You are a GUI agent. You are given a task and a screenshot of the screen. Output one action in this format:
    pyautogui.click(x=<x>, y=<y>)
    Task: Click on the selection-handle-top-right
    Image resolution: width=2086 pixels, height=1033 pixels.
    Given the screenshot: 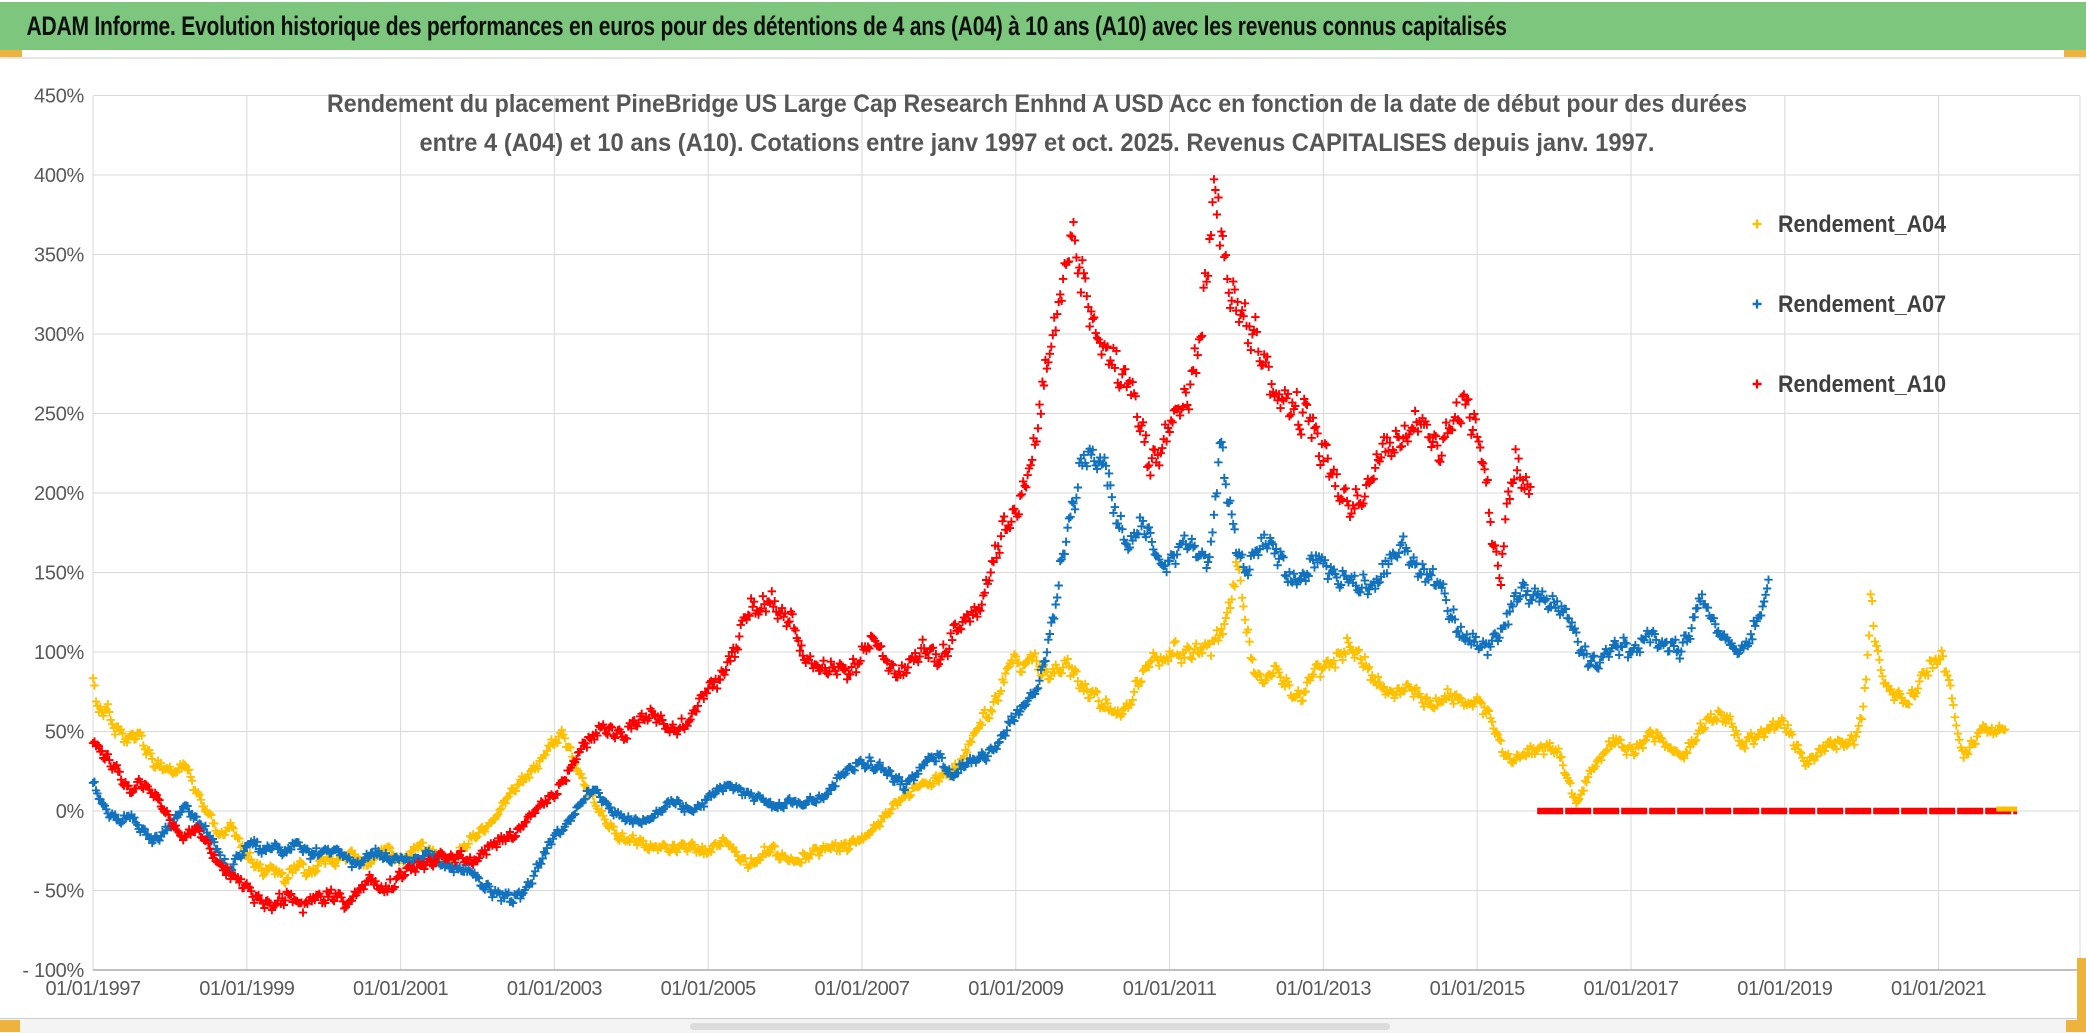 What is the action you would take?
    pyautogui.click(x=2075, y=53)
    